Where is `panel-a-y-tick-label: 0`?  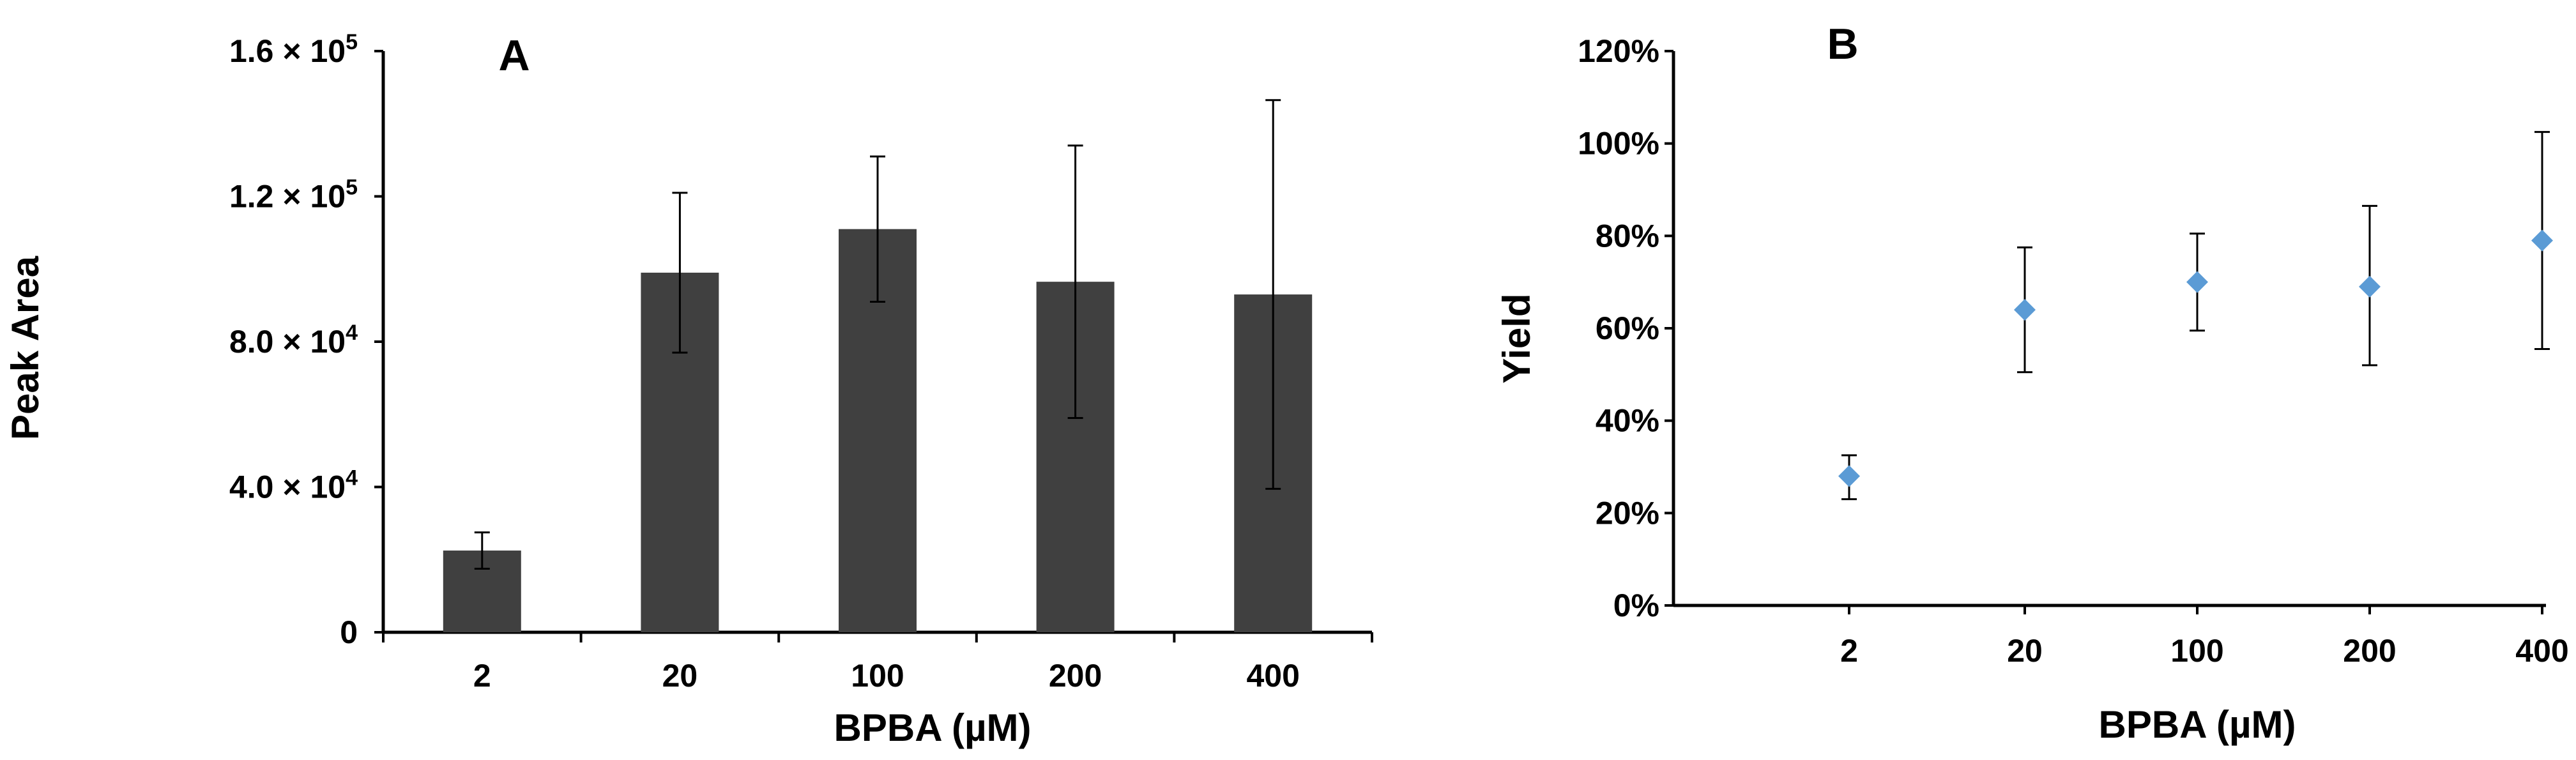
panel-a-y-tick-label: 0 is located at coordinates (349, 632).